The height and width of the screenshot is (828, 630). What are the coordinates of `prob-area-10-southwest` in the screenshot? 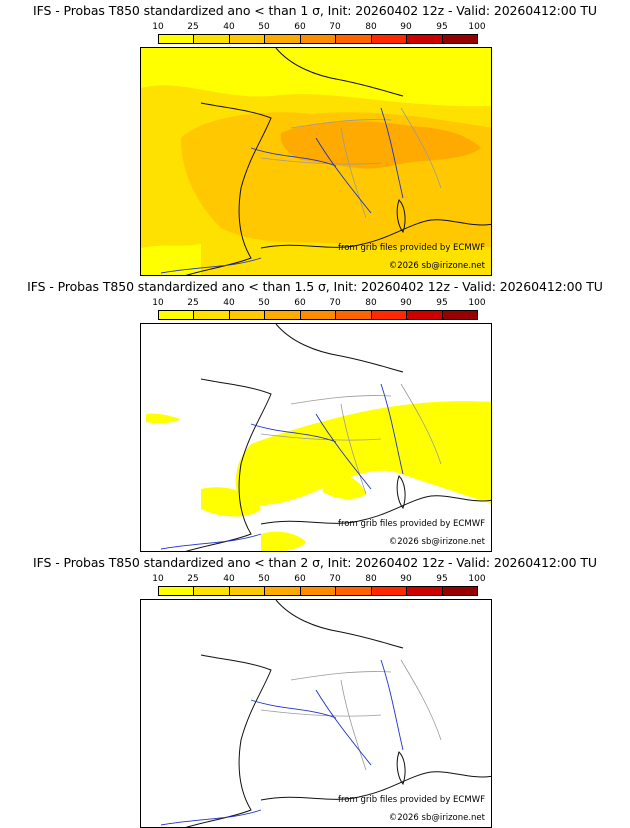 It's located at (231, 502).